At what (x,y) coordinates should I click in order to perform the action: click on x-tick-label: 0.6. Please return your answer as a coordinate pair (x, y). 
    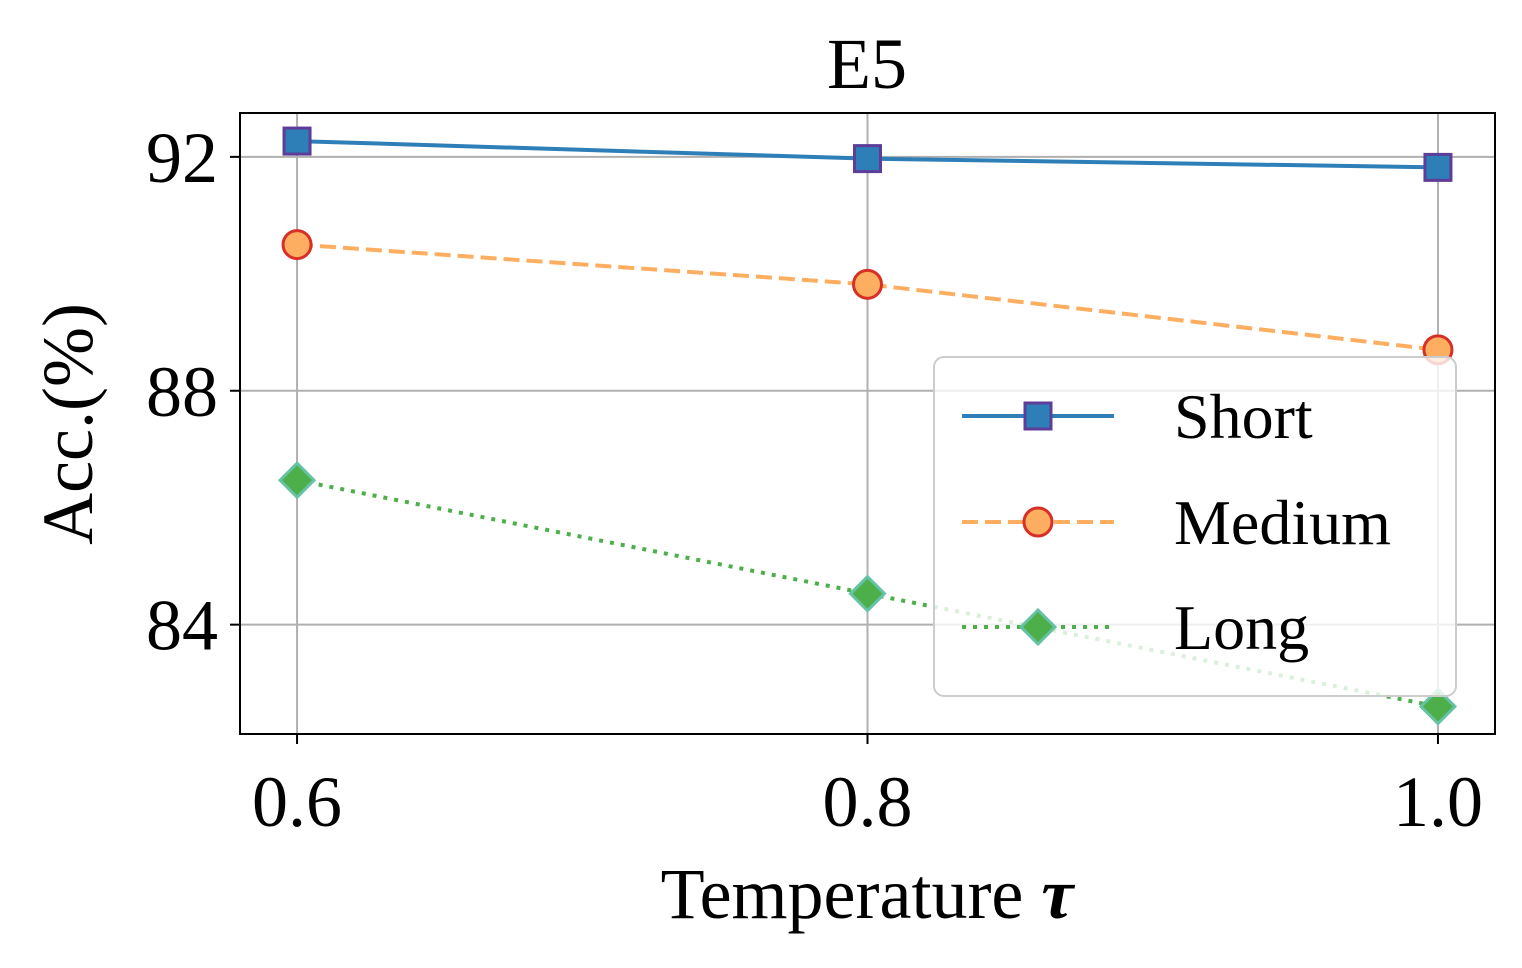
    Looking at the image, I should click on (297, 802).